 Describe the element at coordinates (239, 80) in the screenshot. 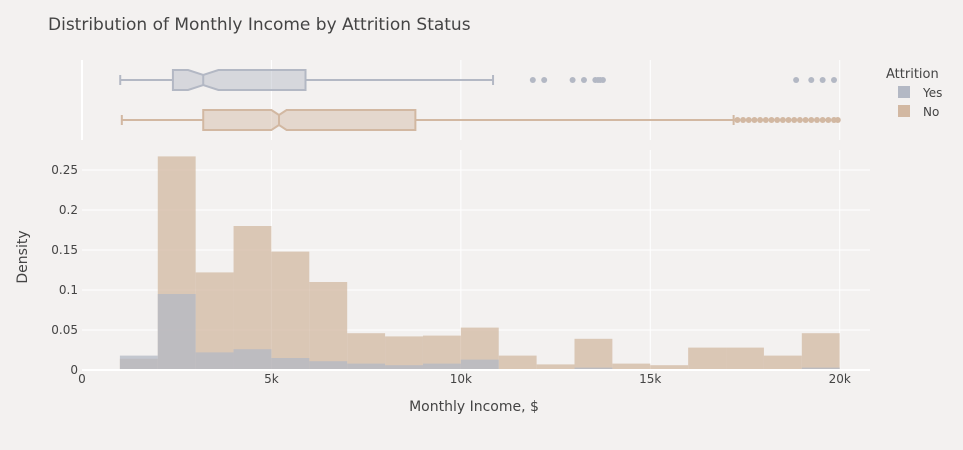

I see `box-yes` at that location.